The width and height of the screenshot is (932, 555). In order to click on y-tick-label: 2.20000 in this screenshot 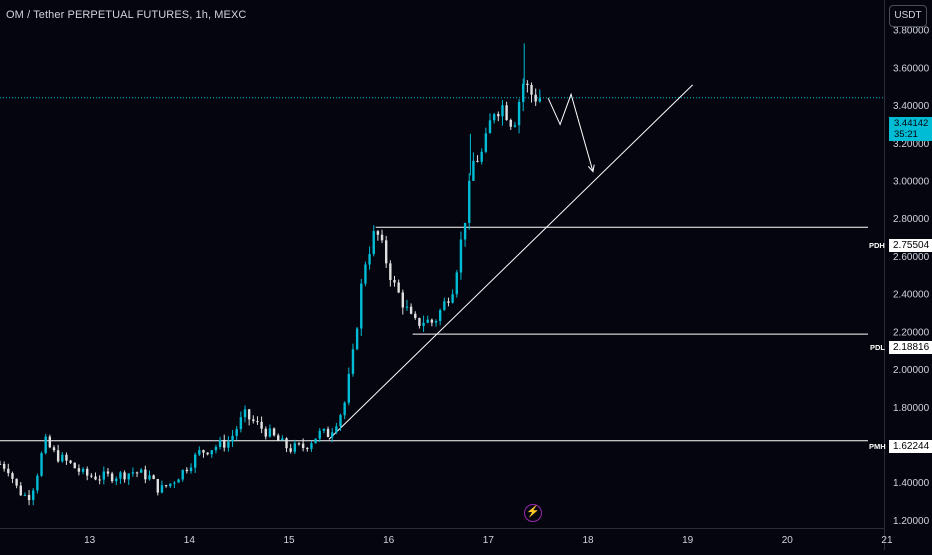, I will do `click(911, 332)`.